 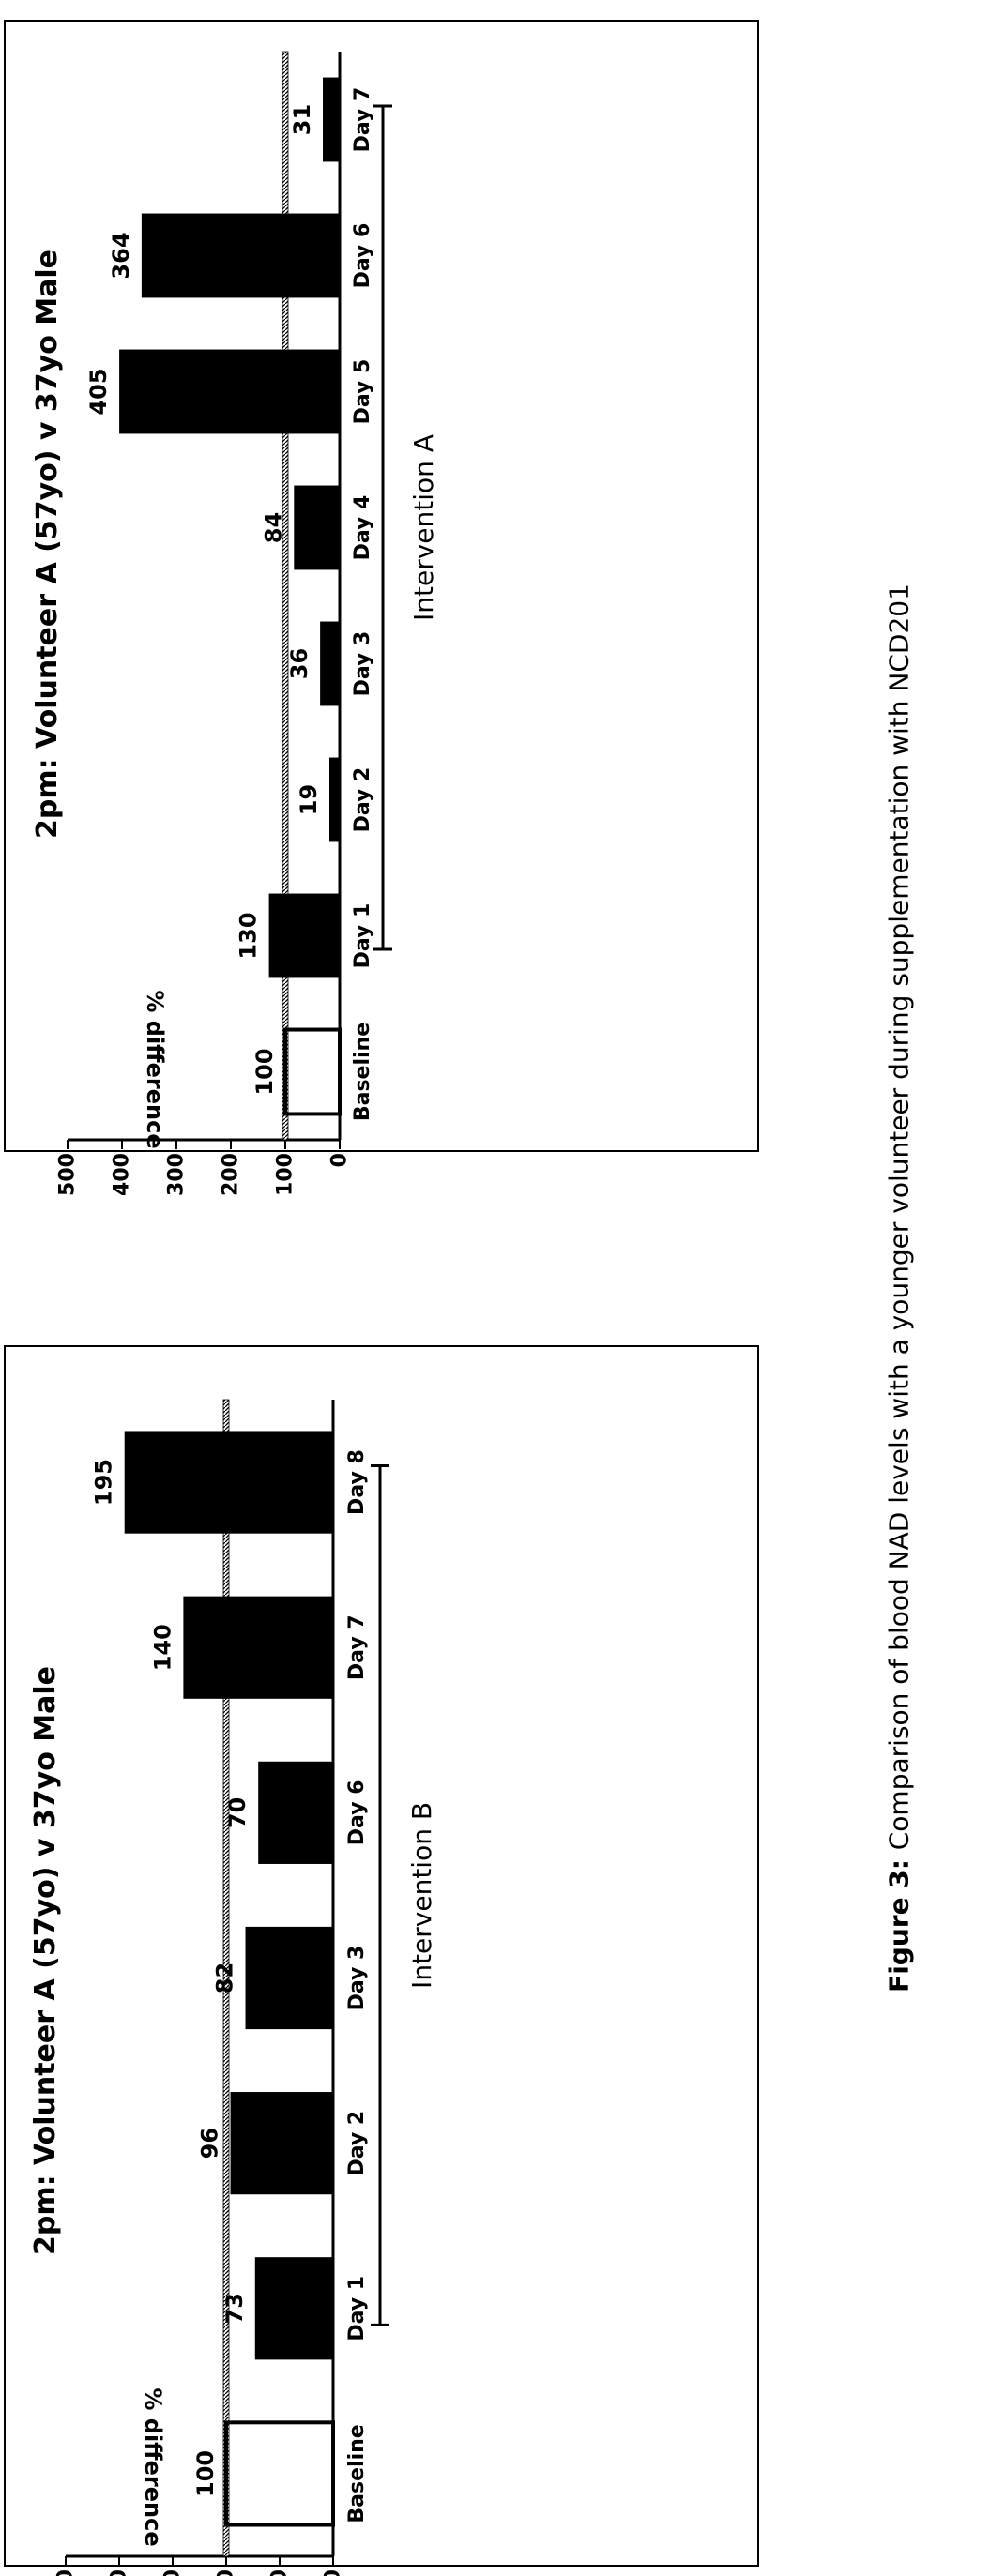 I want to click on y-tick-label: 150, so click(x=173, y=2572).